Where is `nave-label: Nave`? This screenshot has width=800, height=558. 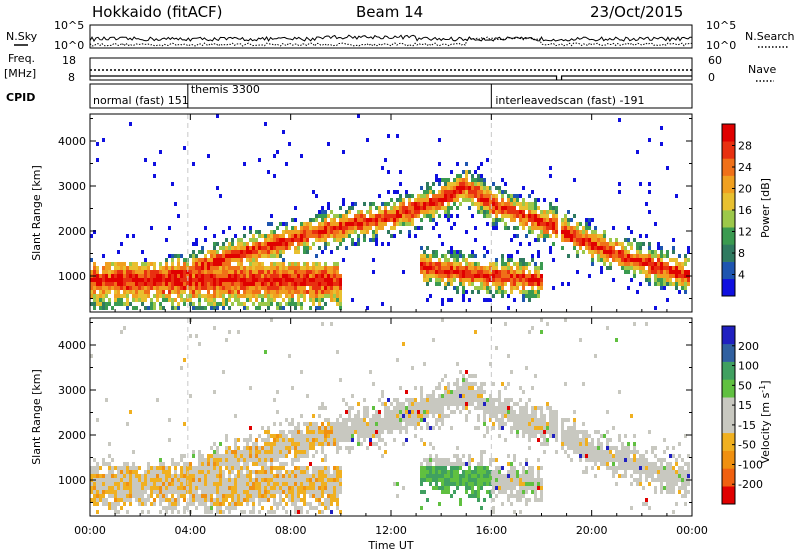
nave-label: Nave is located at coordinates (762, 69).